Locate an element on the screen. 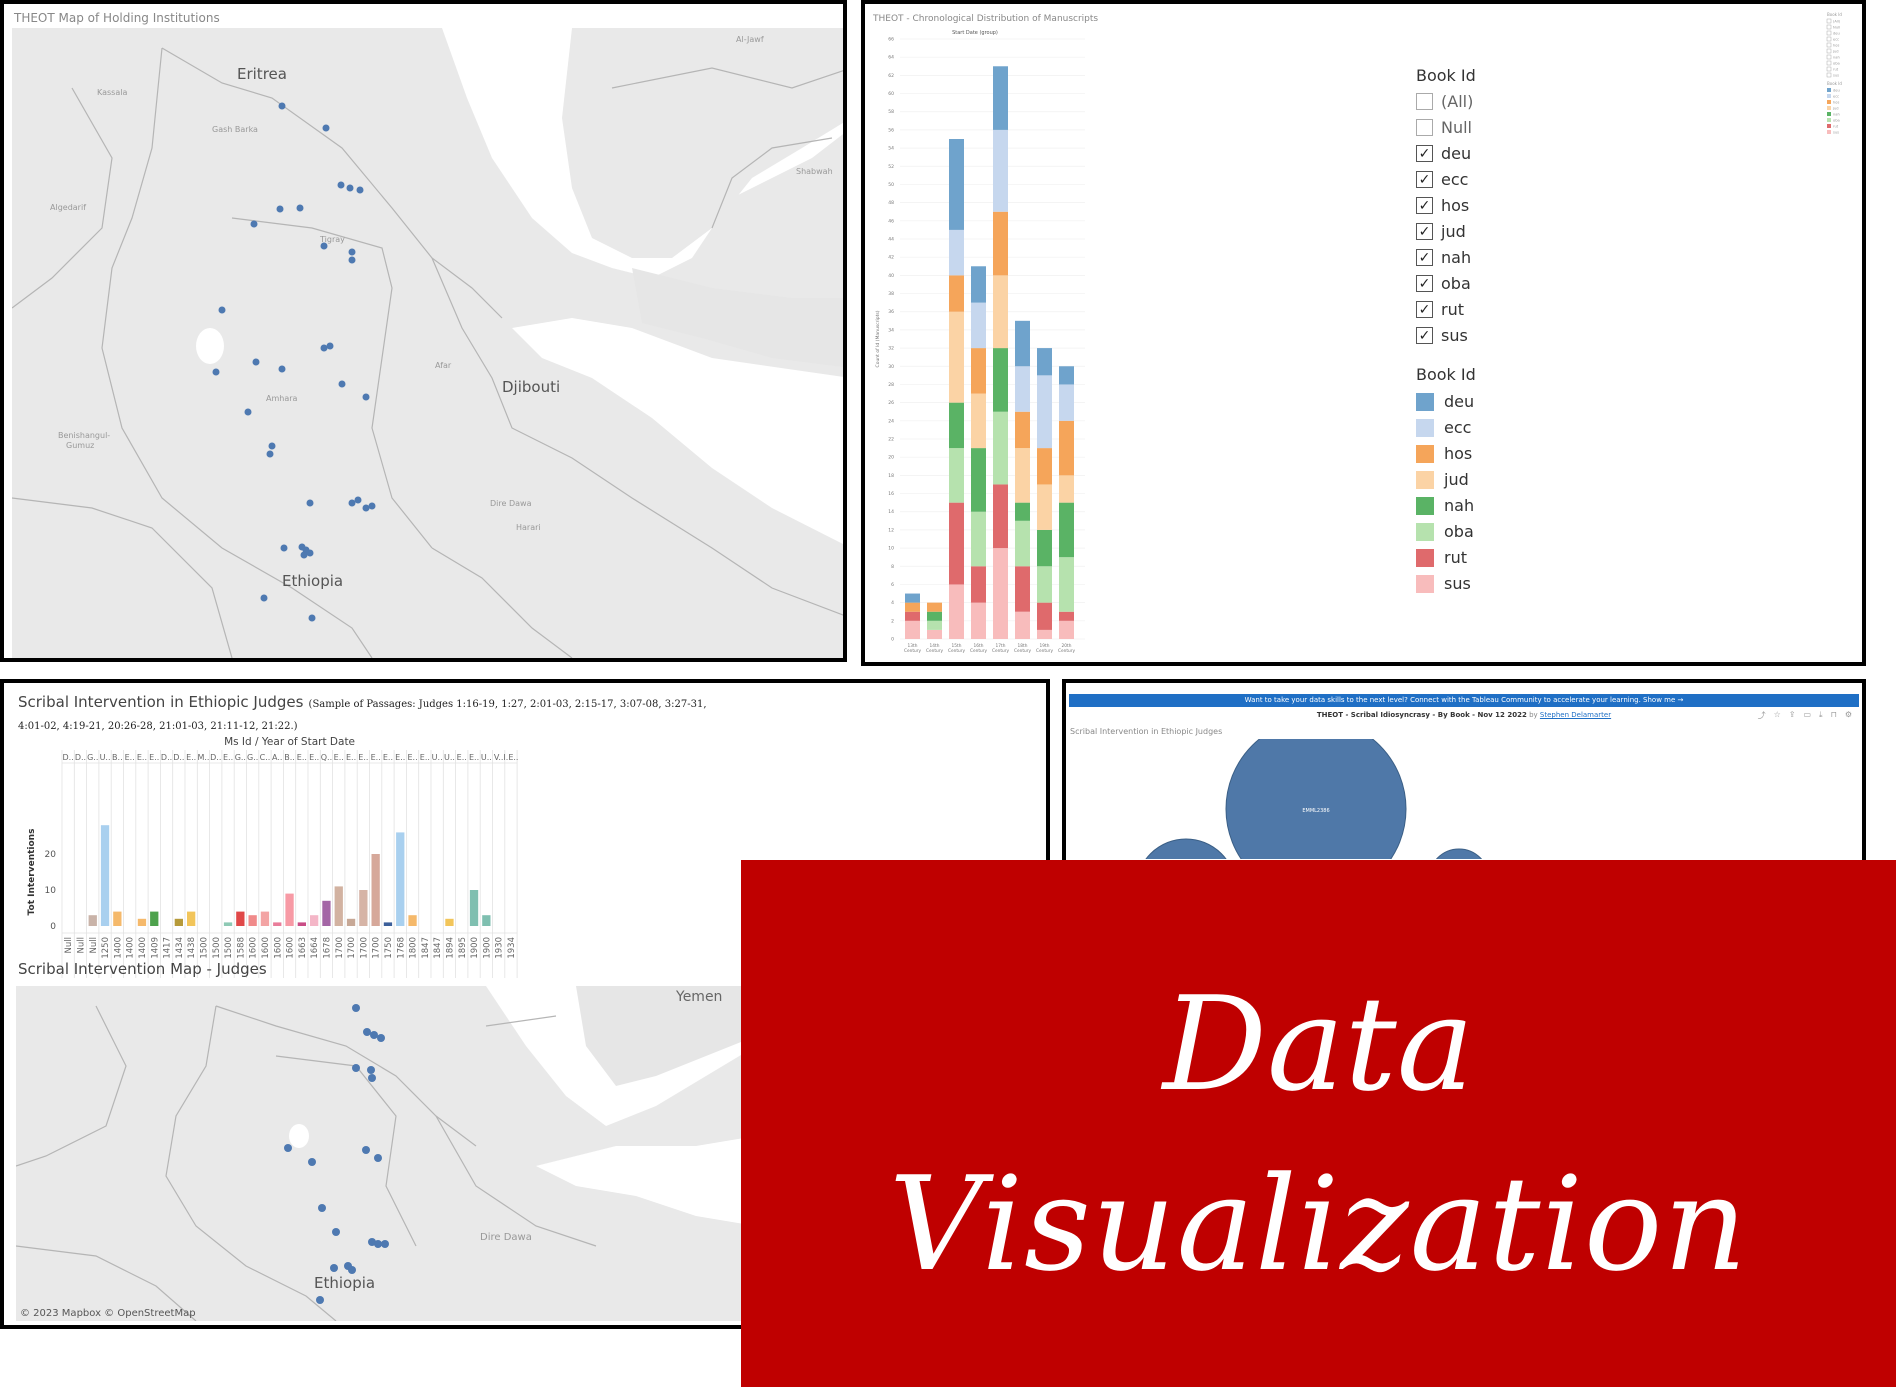  bar-segment-ecc is located at coordinates (1000, 170).